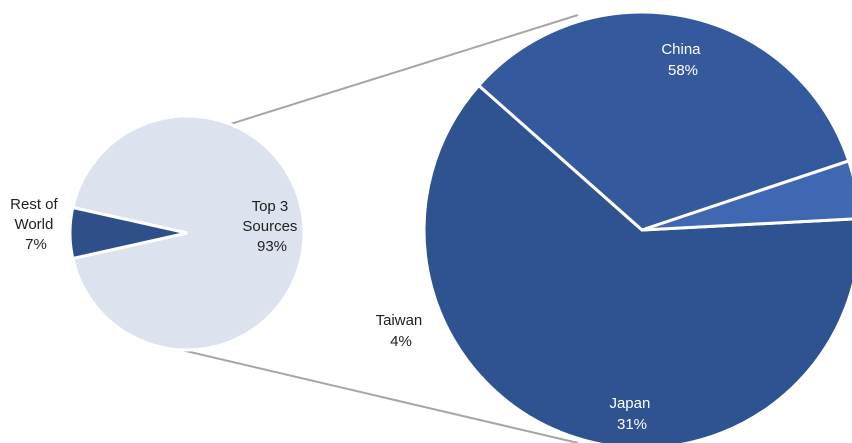 Image resolution: width=852 pixels, height=443 pixels. What do you see at coordinates (399, 320) in the screenshot?
I see `label-taiwan-line-1: Taiwan` at bounding box center [399, 320].